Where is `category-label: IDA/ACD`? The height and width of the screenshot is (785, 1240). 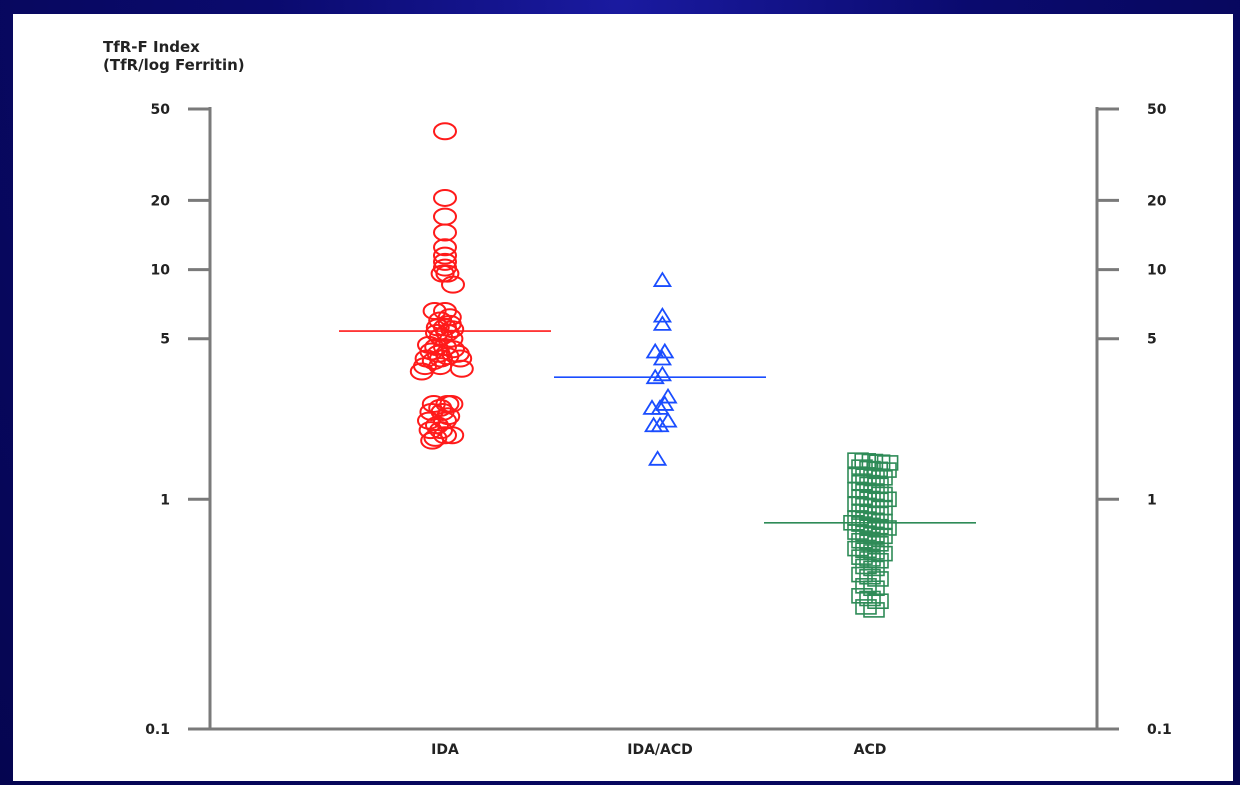
category-label: IDA/ACD is located at coordinates (660, 750).